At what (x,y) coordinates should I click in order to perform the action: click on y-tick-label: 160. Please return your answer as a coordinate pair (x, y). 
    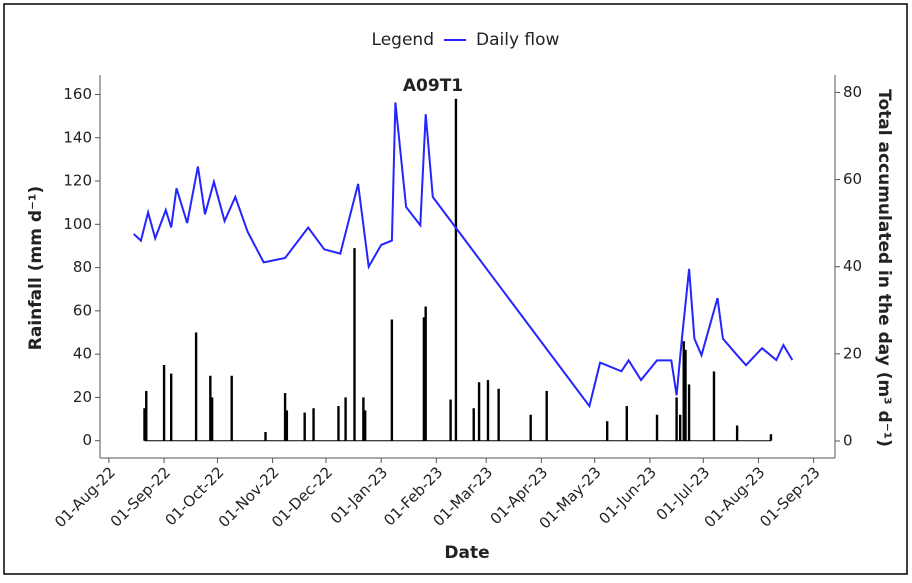
    Looking at the image, I should click on (77, 94).